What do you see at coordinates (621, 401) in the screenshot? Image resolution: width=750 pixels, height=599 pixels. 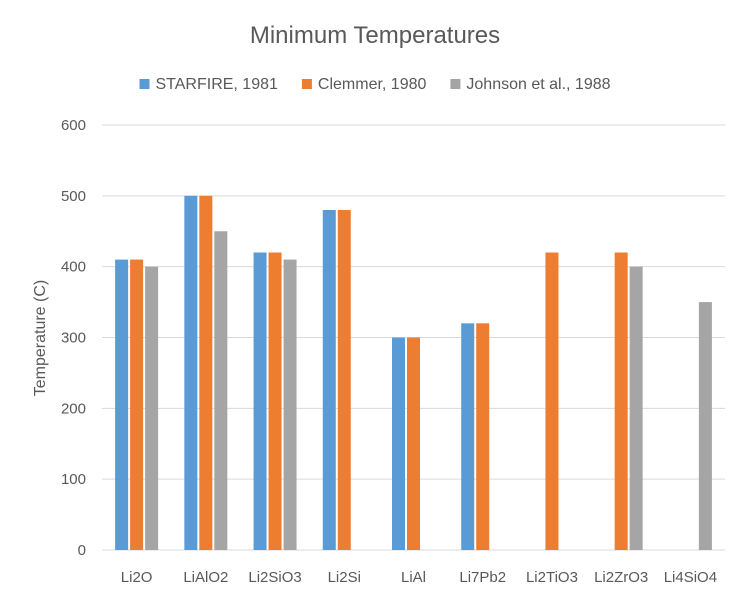 I see `bar-2-li2zro3` at bounding box center [621, 401].